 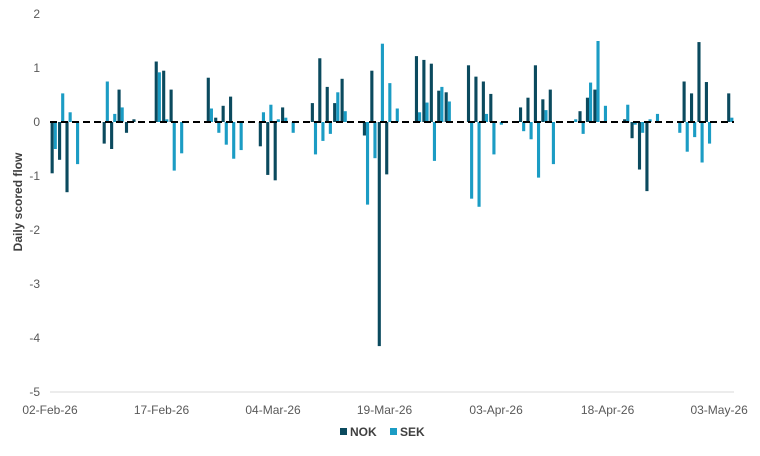 What do you see at coordinates (18, 201) in the screenshot?
I see `y-axis-title: Daily scored flow` at bounding box center [18, 201].